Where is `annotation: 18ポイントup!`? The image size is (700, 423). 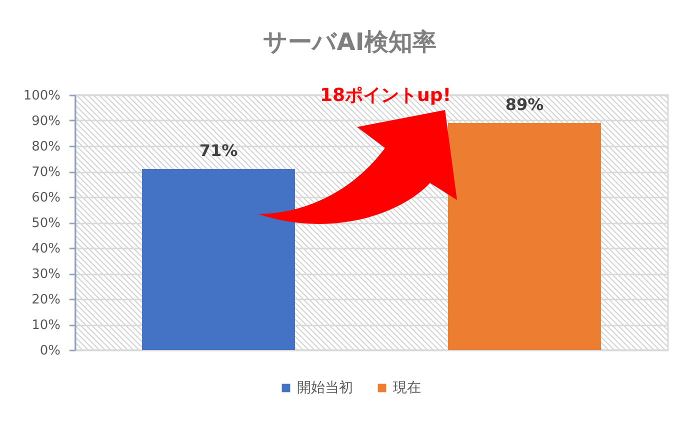 annotation: 18ポイントup! is located at coordinates (385, 95).